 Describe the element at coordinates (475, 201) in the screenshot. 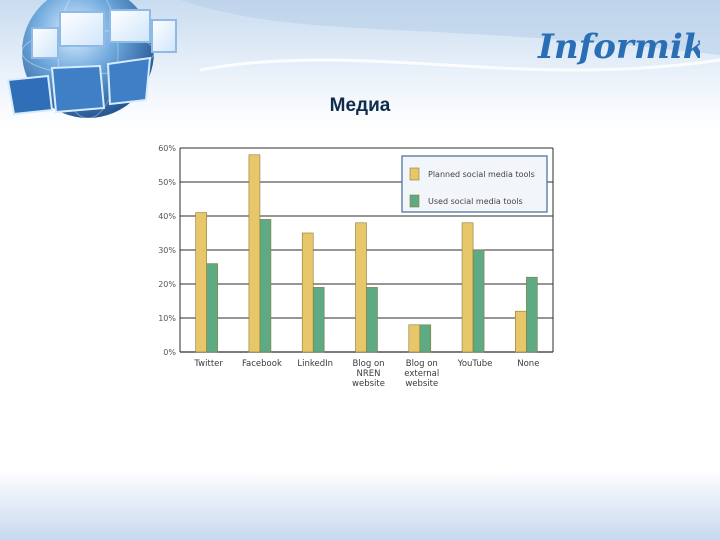

I see `legend-label: Used social media tools` at that location.